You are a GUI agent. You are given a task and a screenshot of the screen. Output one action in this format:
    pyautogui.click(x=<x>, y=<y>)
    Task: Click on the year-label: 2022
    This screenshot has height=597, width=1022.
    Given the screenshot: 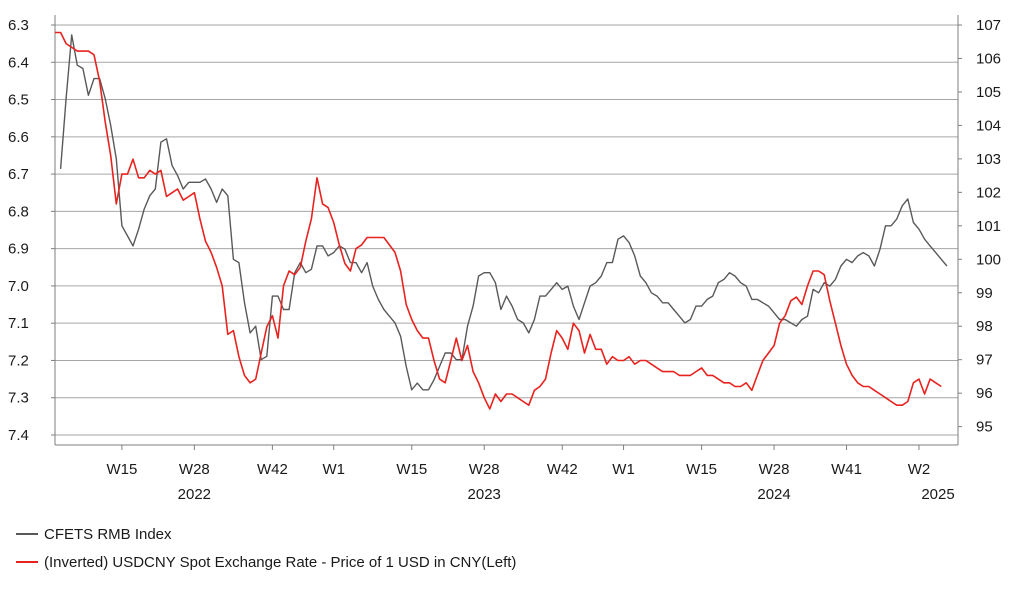 What is the action you would take?
    pyautogui.click(x=194, y=494)
    